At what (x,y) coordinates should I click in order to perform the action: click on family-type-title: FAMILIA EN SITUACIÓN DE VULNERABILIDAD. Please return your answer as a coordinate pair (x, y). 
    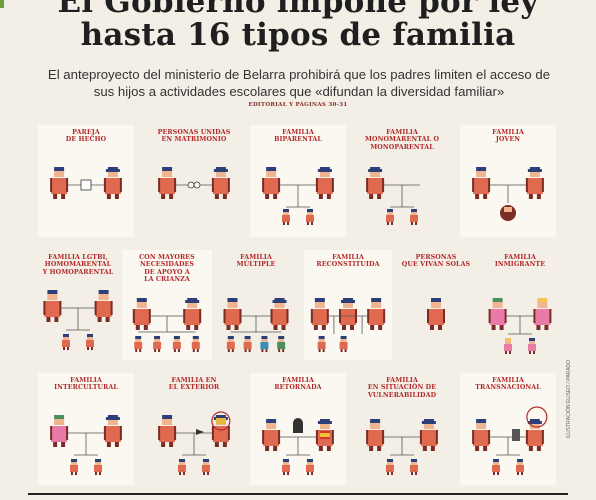
    Looking at the image, I should click on (402, 388).